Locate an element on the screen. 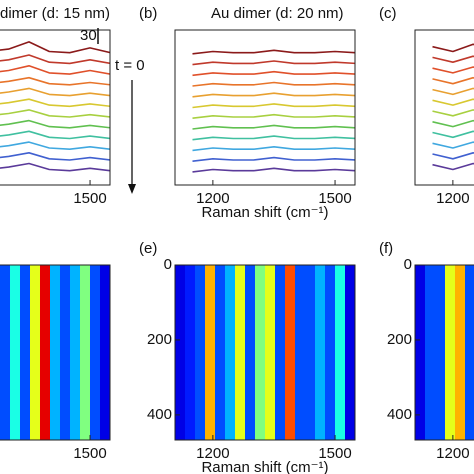  panel-title: Au dimer (d: 20 nm) is located at coordinates (277, 13).